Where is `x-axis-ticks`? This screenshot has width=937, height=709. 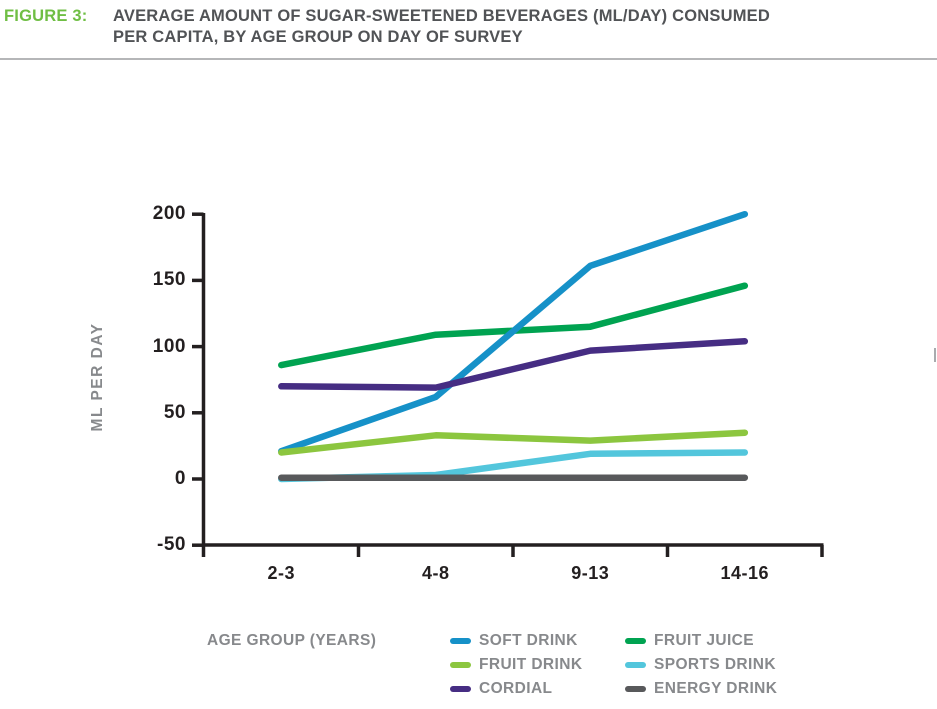 x-axis-ticks is located at coordinates (590, 551).